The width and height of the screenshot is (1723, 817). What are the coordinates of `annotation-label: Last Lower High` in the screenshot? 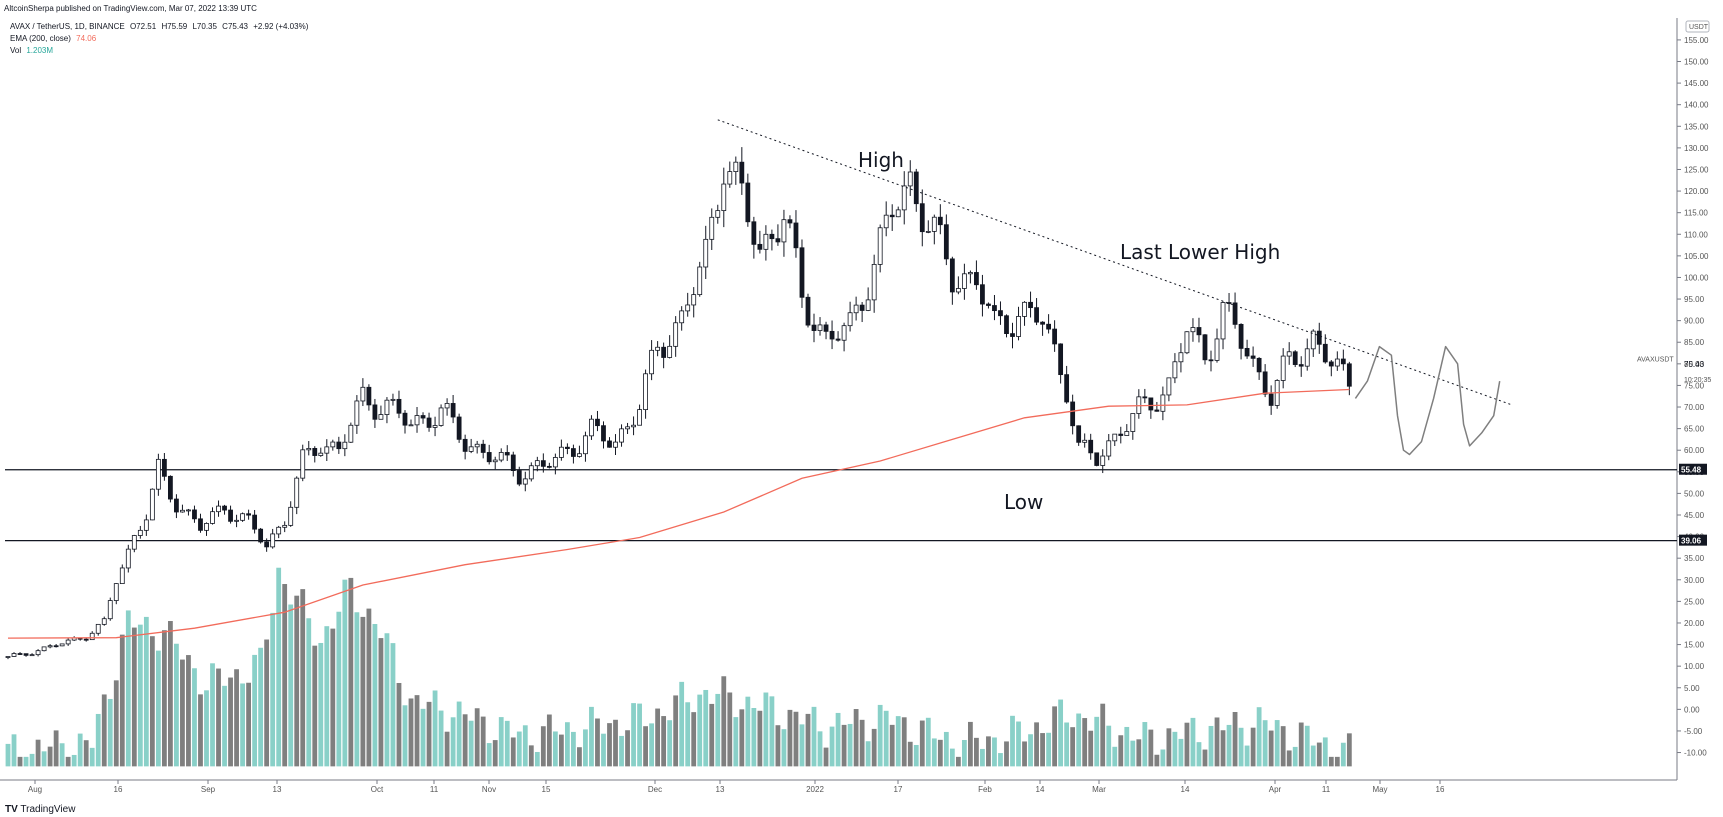 It's located at (1200, 252).